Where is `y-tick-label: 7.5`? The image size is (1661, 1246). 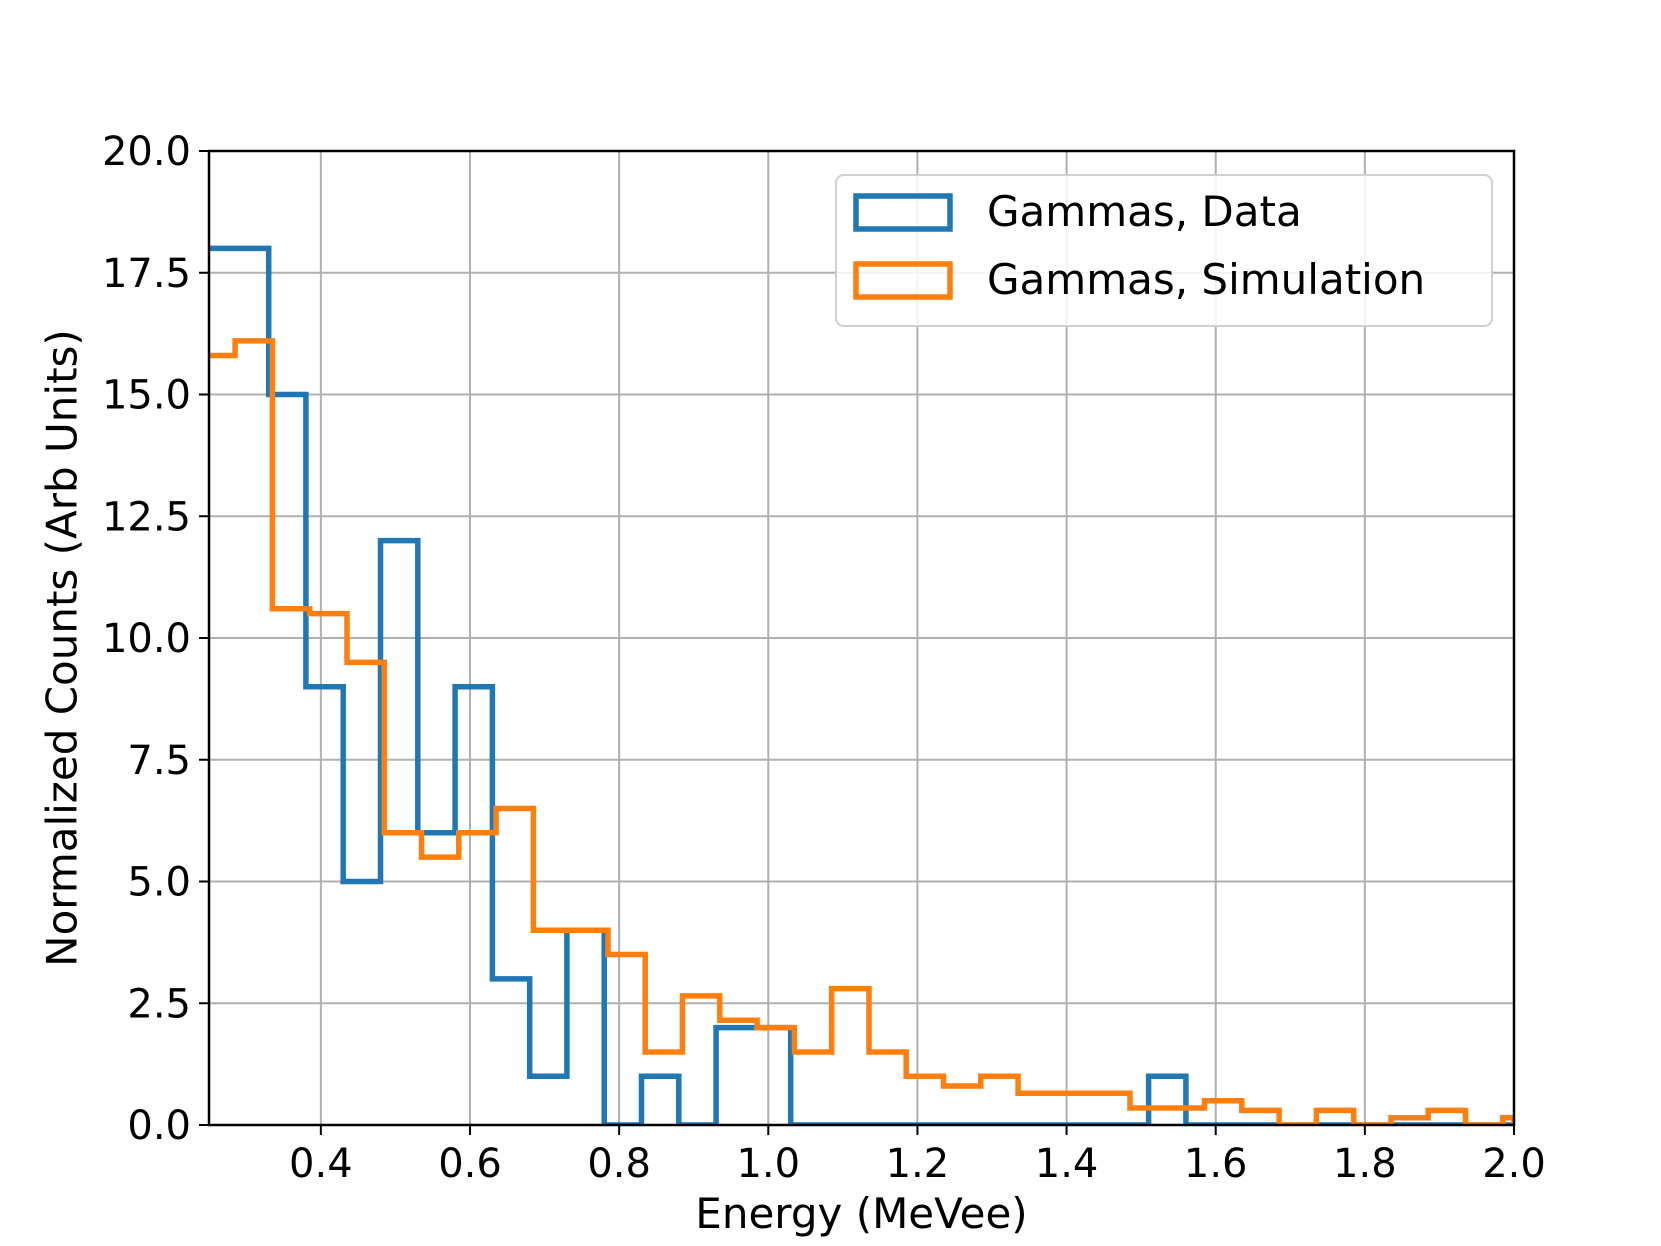 y-tick-label: 7.5 is located at coordinates (159, 761).